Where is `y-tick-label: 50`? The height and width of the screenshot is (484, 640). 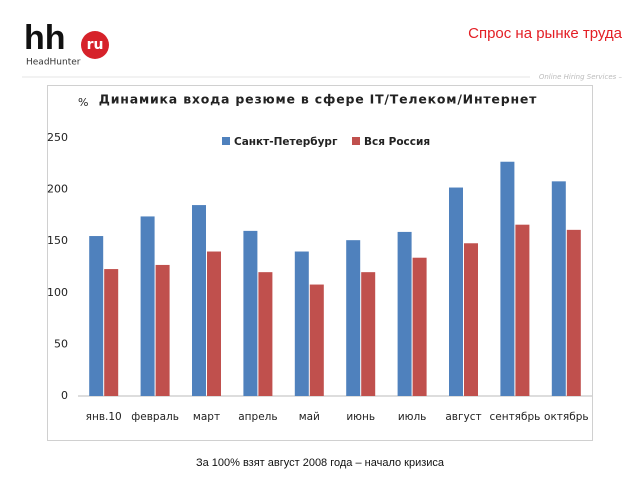
y-tick-label: 50 is located at coordinates (61, 343).